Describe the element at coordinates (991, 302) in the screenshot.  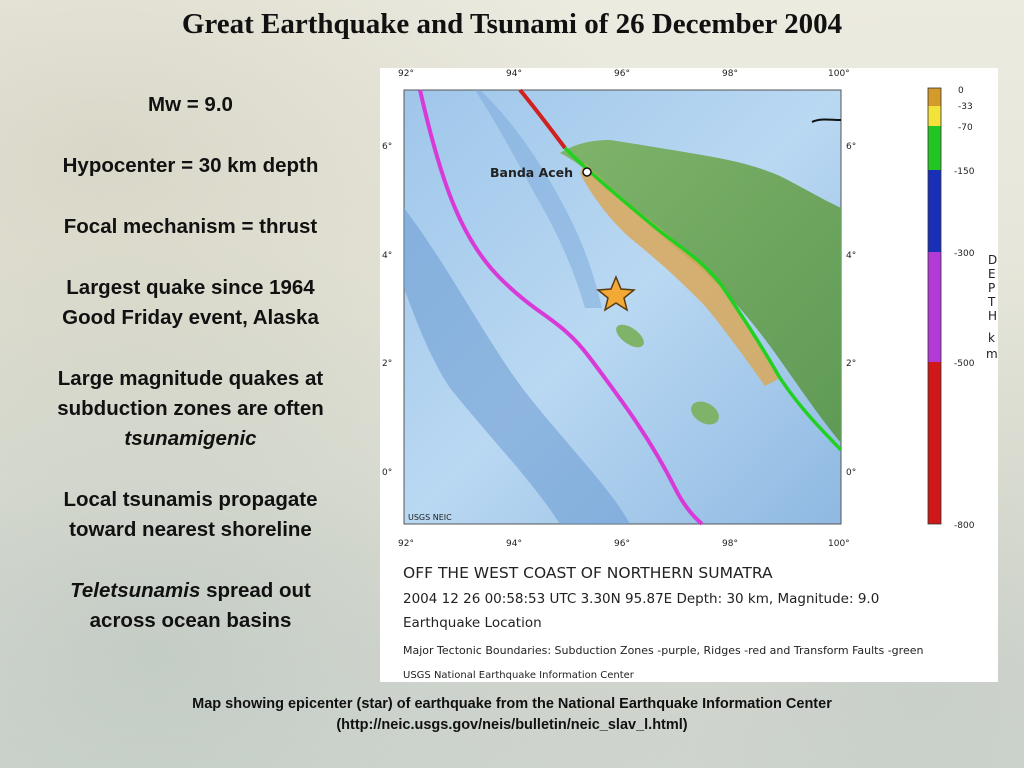
I see `depth-title-letter-t: T` at that location.